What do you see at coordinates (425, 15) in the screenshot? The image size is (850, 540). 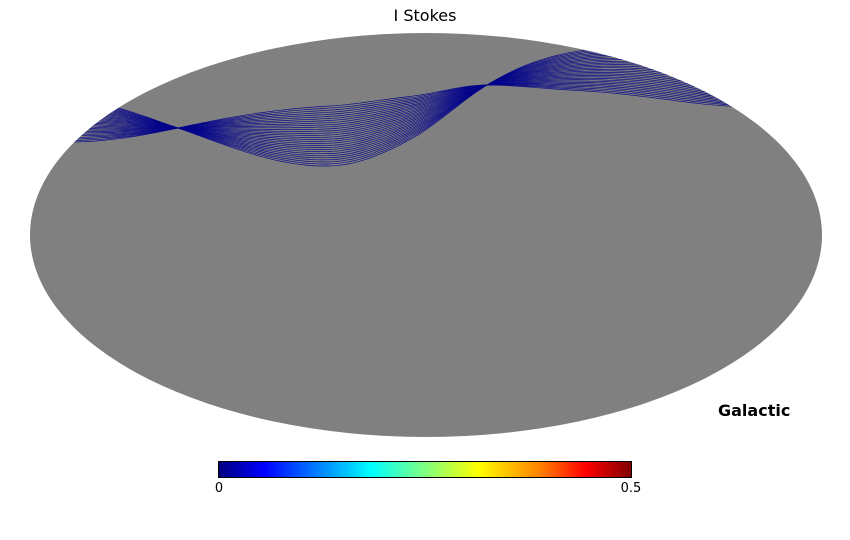 I see `figure-title: I Stokes` at bounding box center [425, 15].